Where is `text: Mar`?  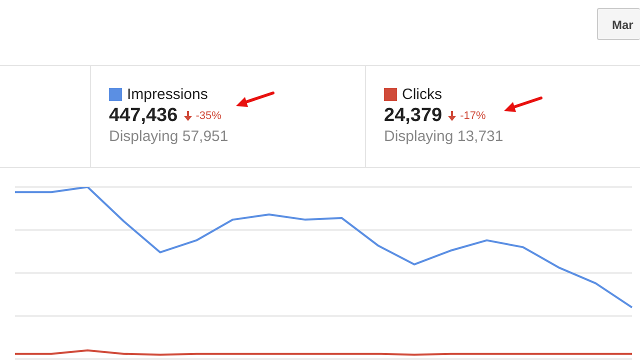
text: Mar is located at coordinates (618, 24).